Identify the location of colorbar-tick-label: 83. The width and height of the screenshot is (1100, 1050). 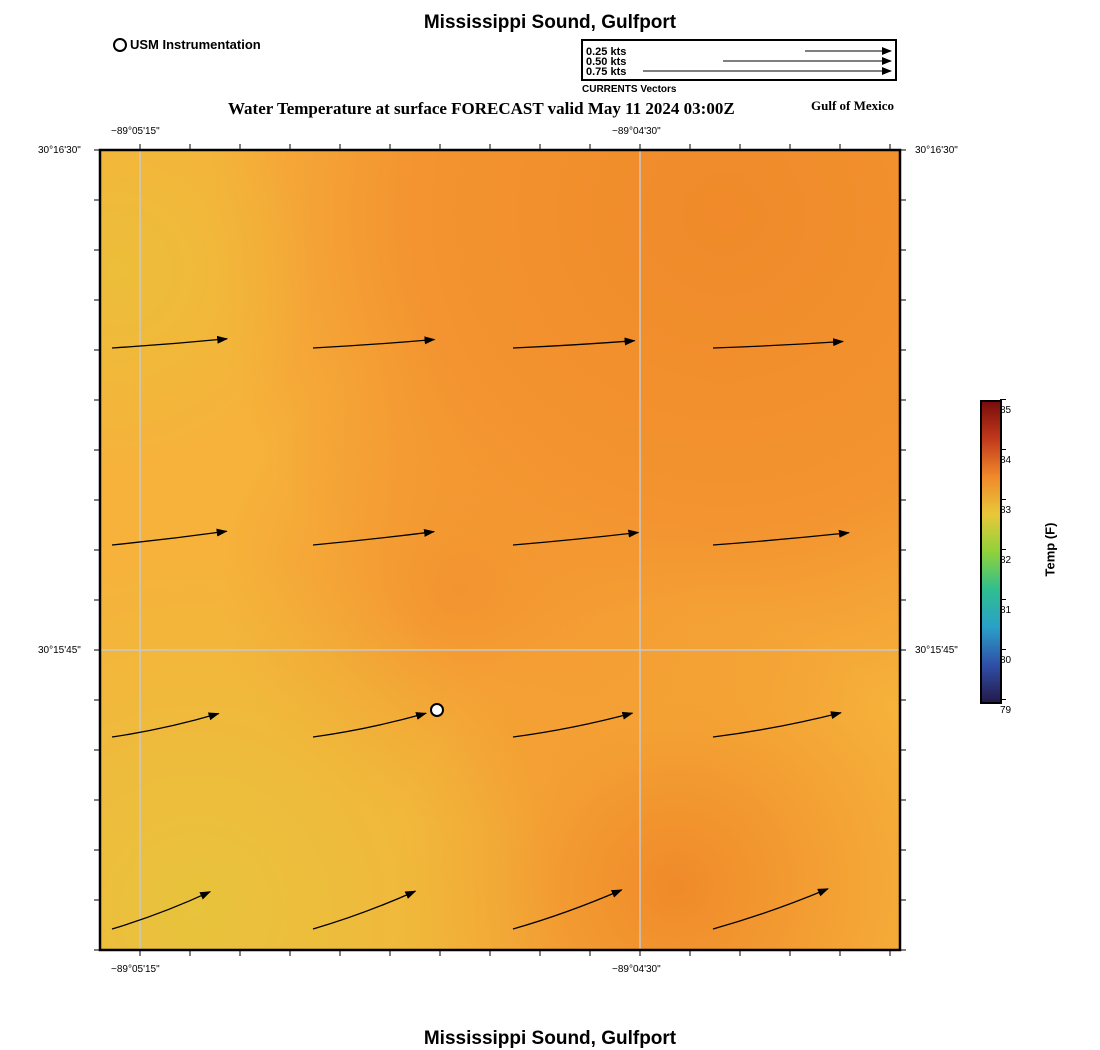
(1005, 505).